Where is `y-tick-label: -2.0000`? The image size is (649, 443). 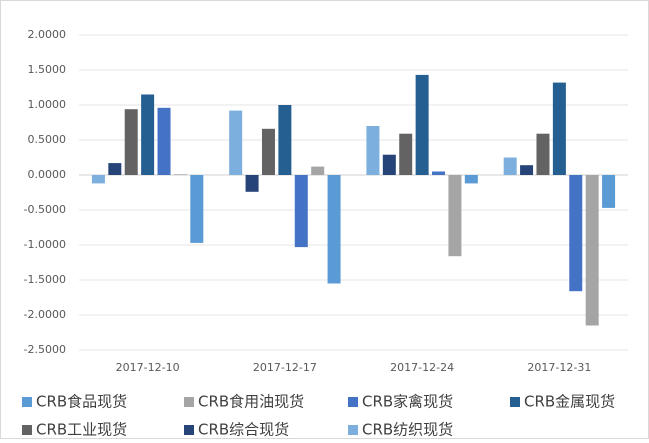
y-tick-label: -2.0000 is located at coordinates (45, 314).